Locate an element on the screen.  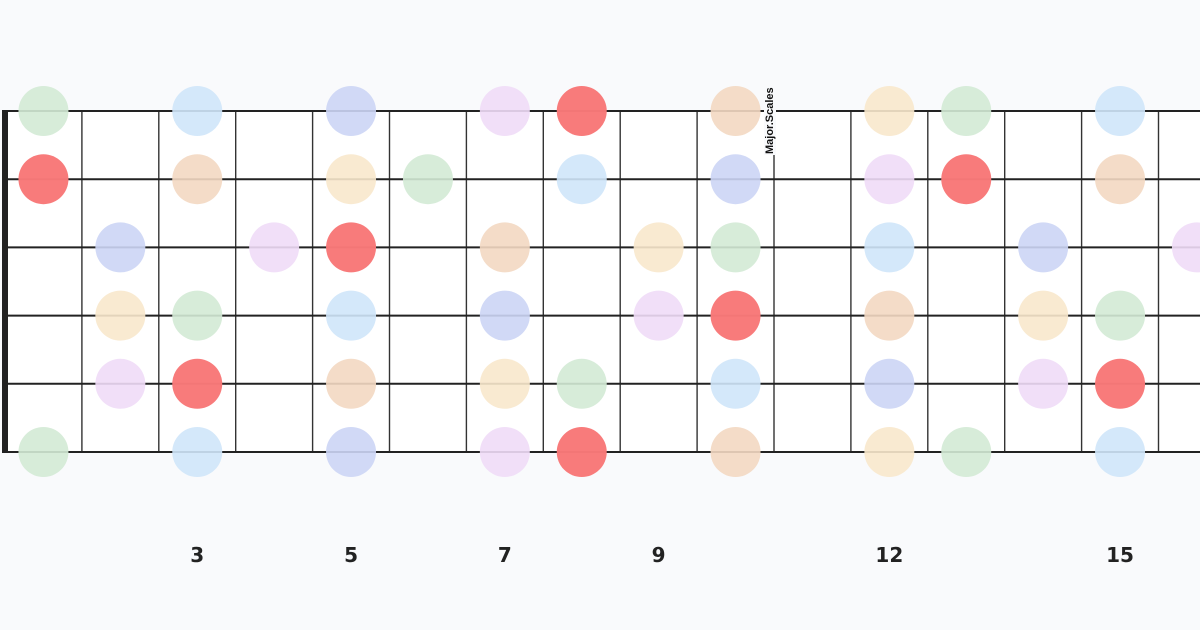
fret-number: 9 is located at coordinates (658, 555).